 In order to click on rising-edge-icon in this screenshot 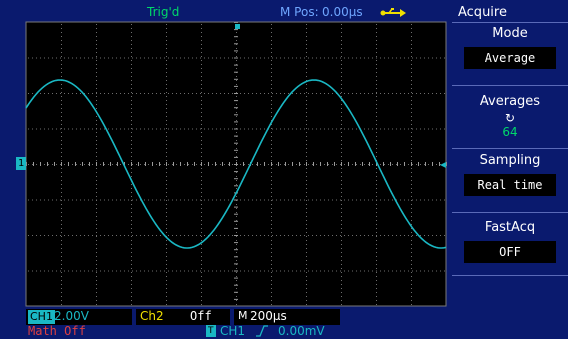, I will do `click(262, 331)`.